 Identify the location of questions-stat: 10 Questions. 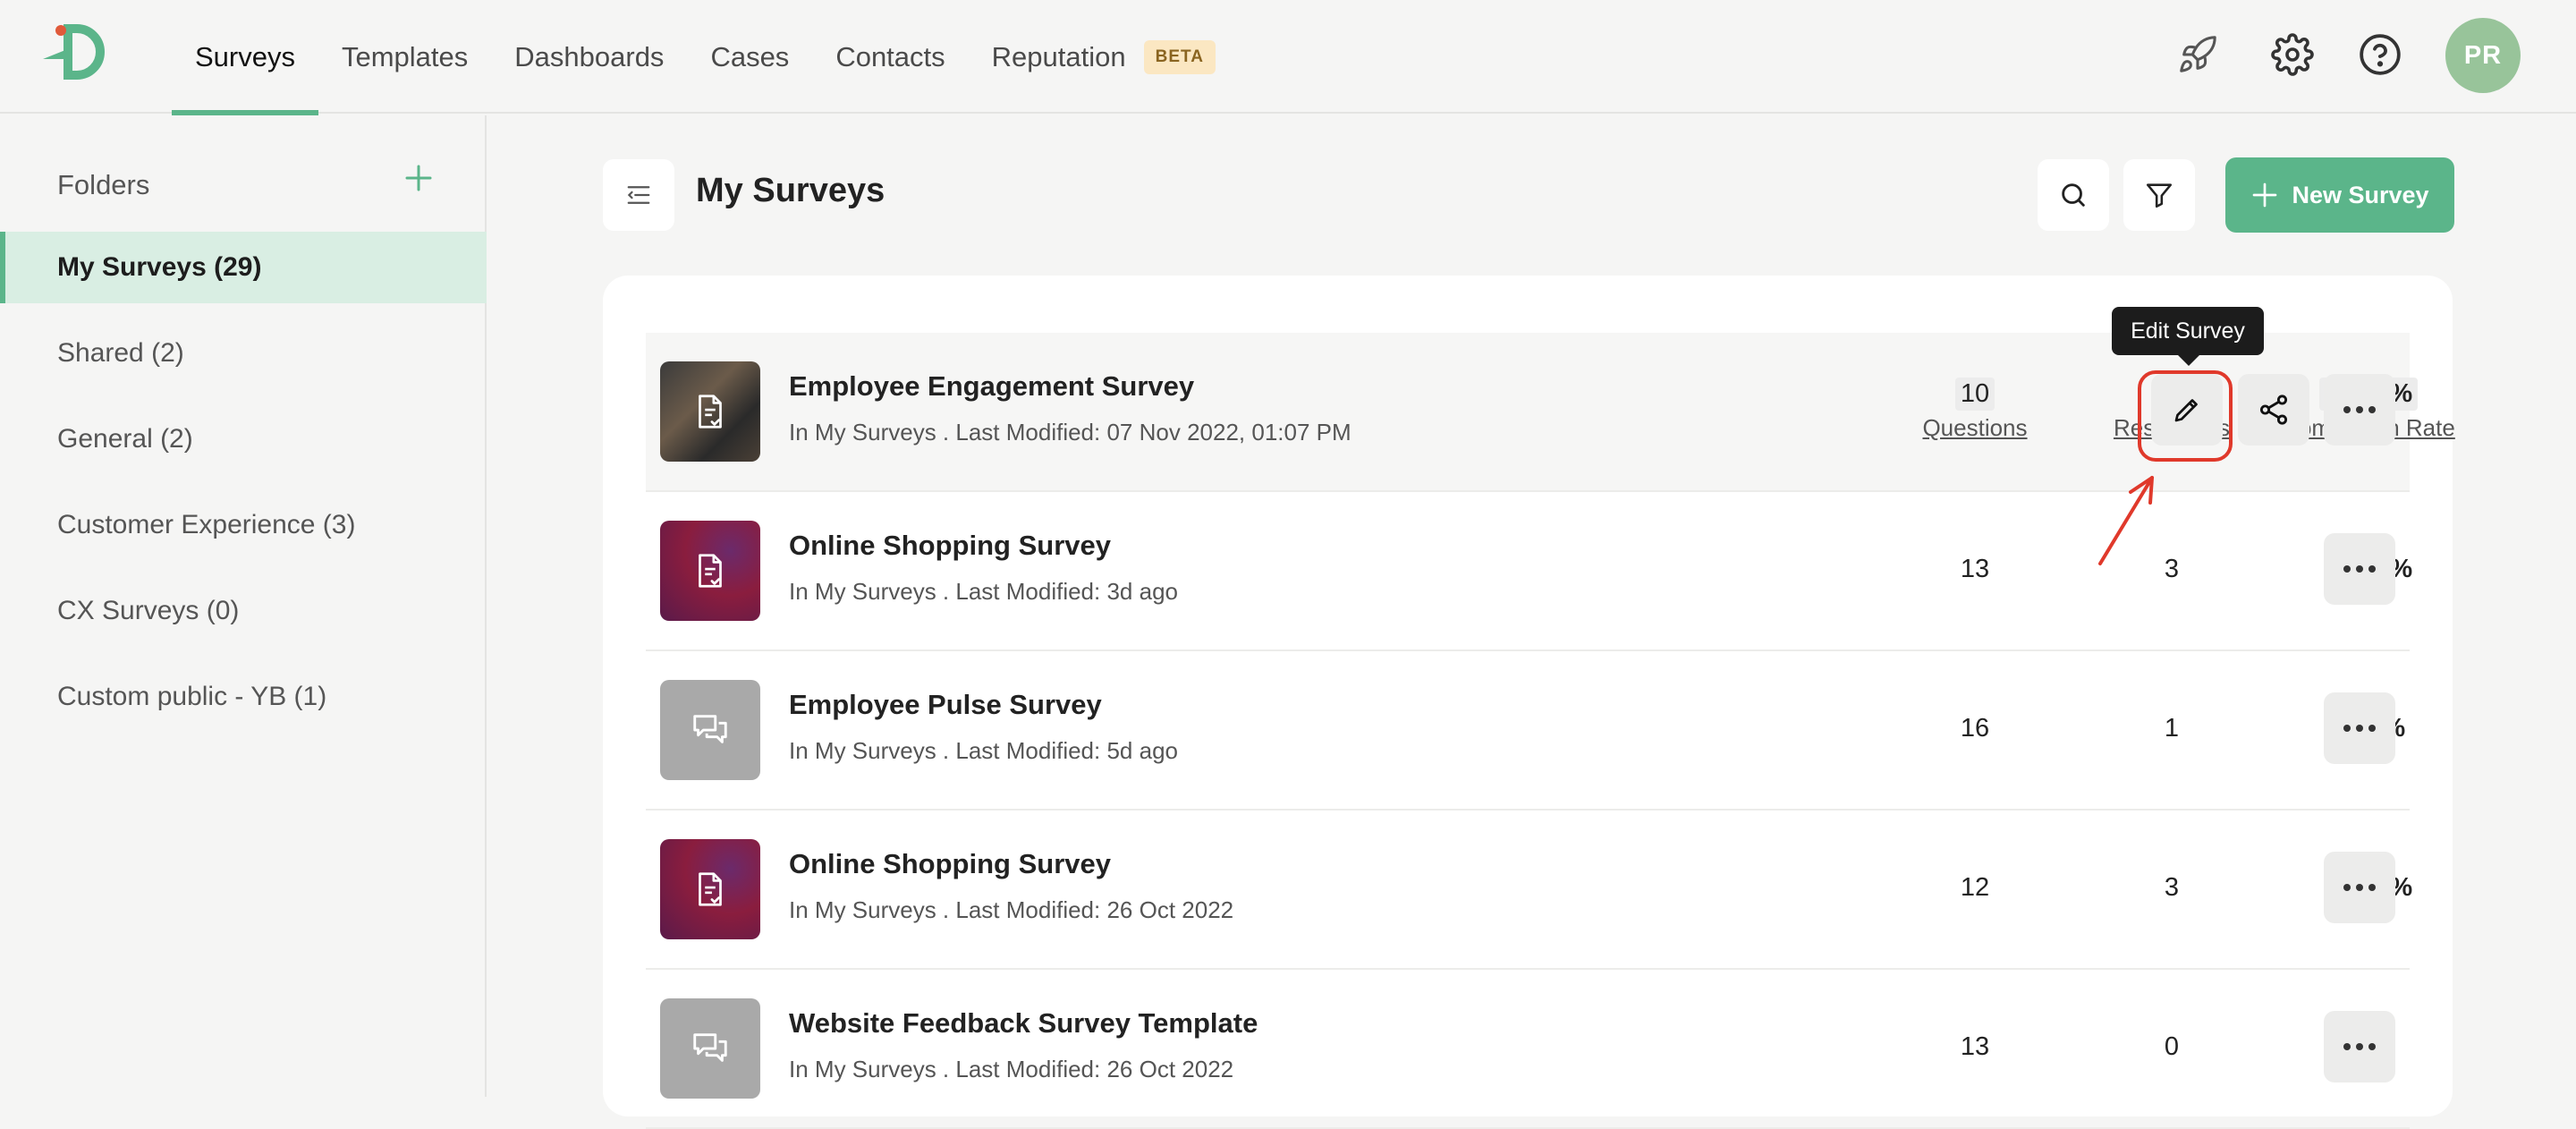
(1975, 410).